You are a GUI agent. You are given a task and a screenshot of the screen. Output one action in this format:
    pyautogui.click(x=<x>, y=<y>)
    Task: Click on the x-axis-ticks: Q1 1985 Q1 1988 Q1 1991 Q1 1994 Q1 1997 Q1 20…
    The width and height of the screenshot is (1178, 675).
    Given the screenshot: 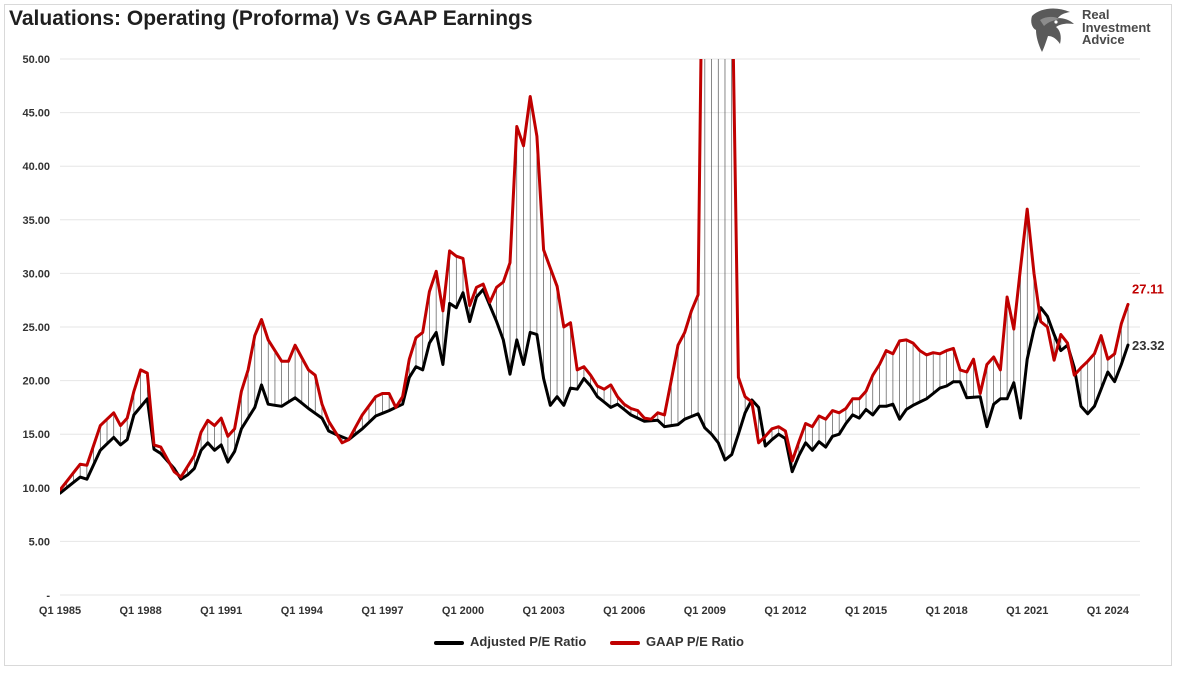 What is the action you would take?
    pyautogui.click(x=584, y=611)
    